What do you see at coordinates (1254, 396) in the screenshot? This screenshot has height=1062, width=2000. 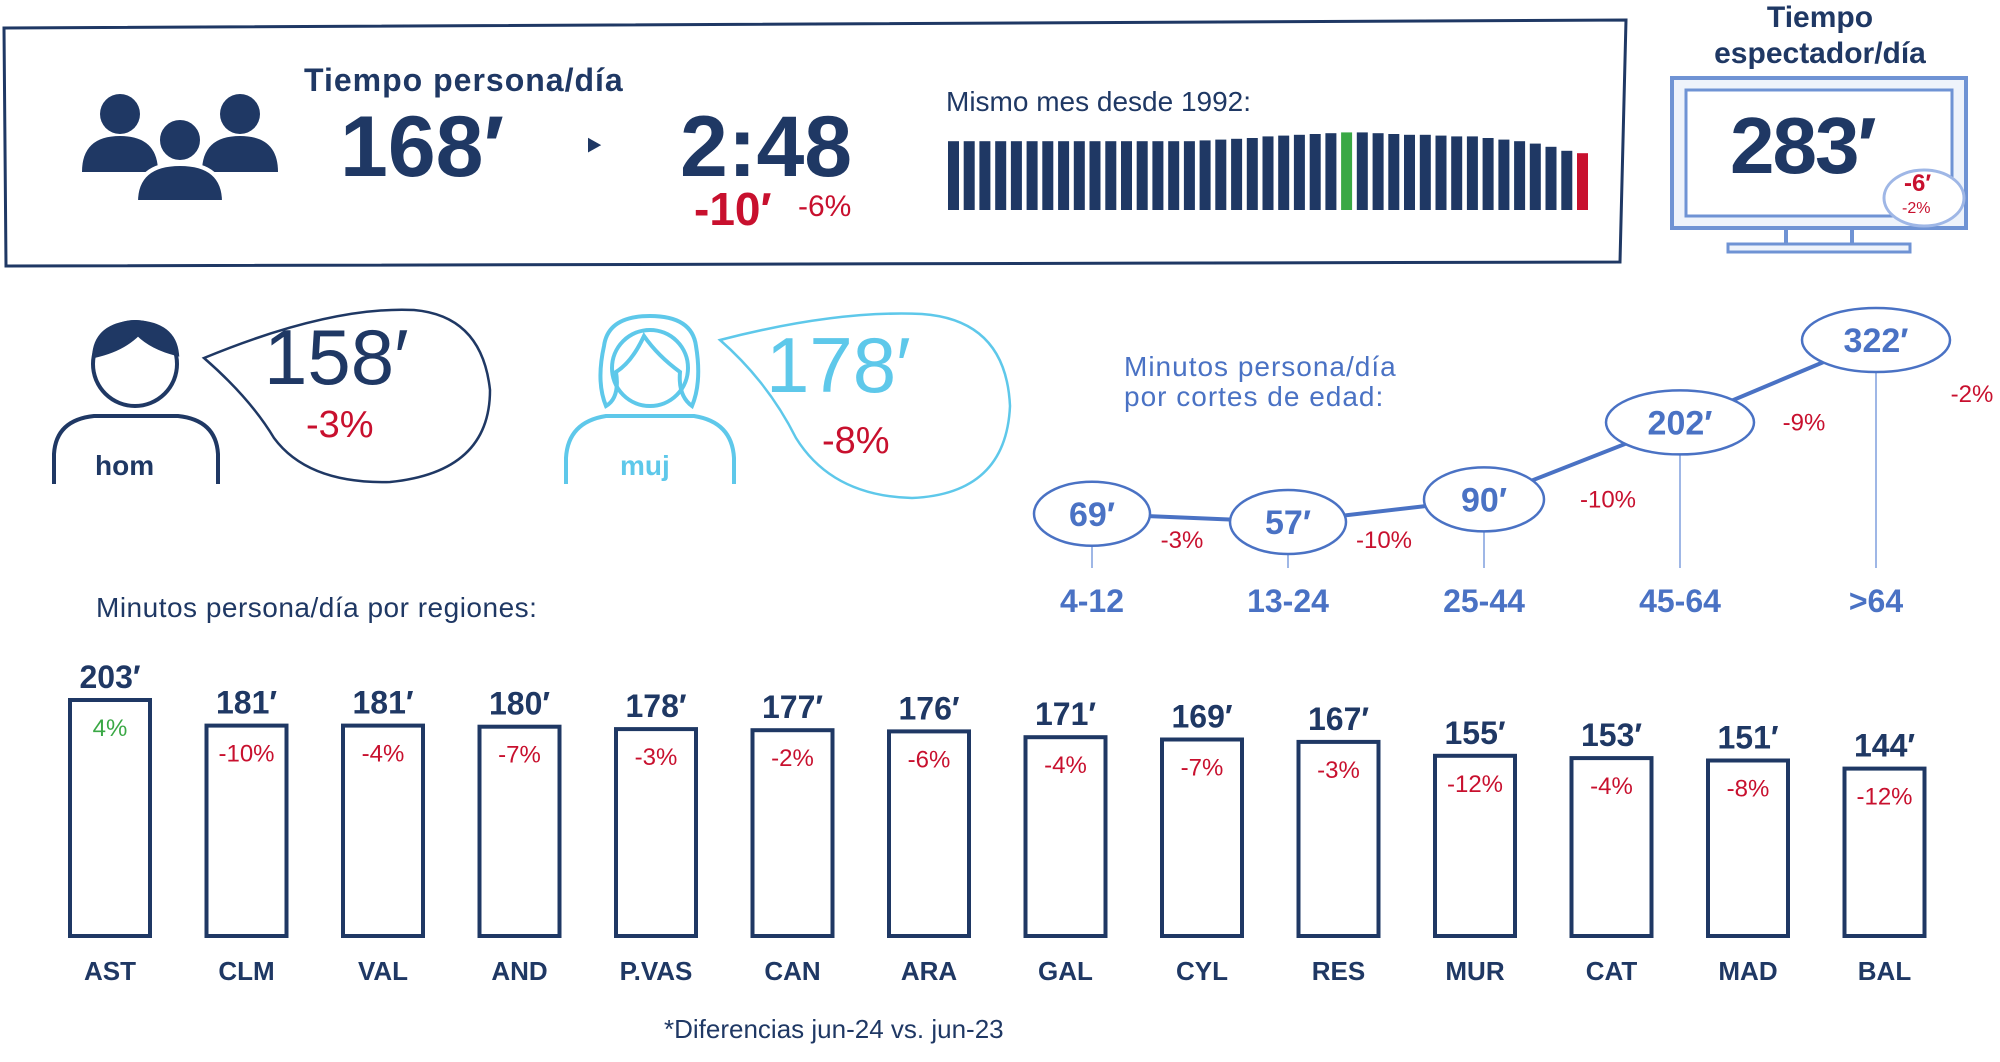 I see `age-chart-title-line2: por cortes de edad:` at bounding box center [1254, 396].